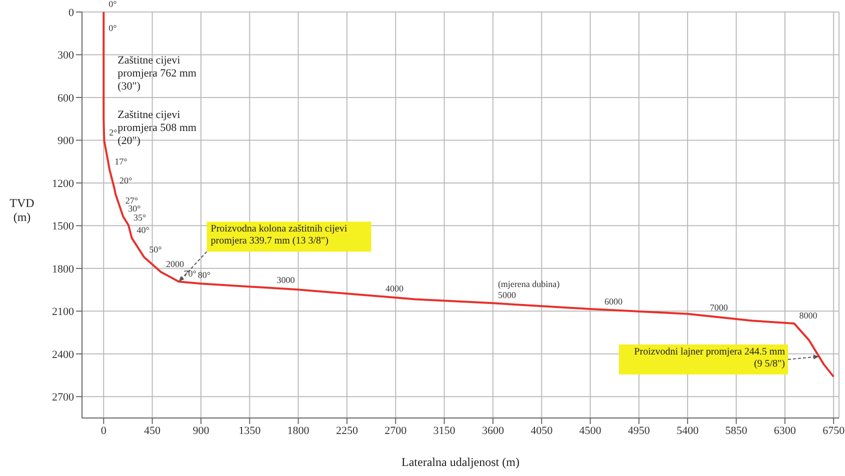 The height and width of the screenshot is (476, 845). Describe the element at coordinates (157, 127) in the screenshot. I see `annotation: Zaštitne cijevi promjera 508 mm (20")` at that location.